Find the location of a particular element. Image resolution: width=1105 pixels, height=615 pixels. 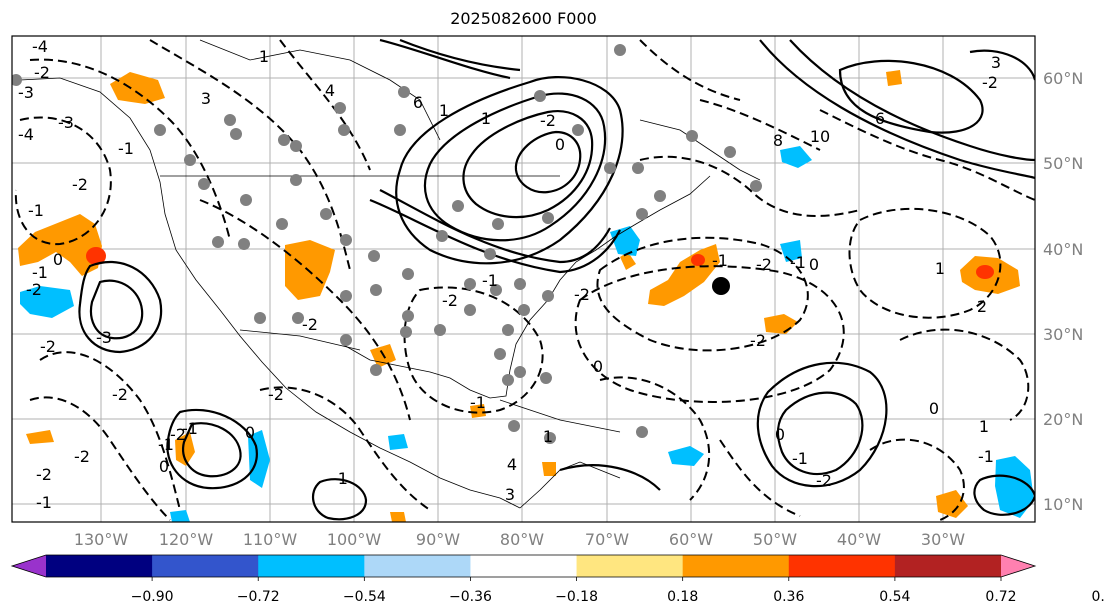

longitude-label: 100°W is located at coordinates (354, 539).